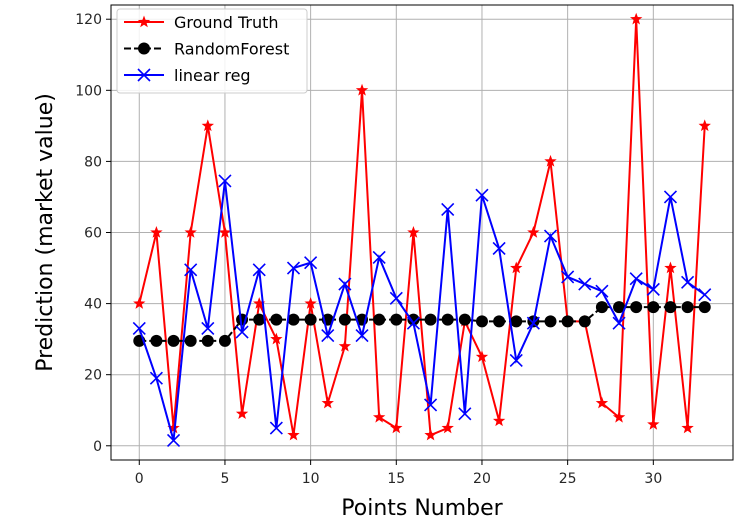 The image size is (752, 524). Describe the element at coordinates (88, 91) in the screenshot. I see `y-tick-label: 100` at that location.